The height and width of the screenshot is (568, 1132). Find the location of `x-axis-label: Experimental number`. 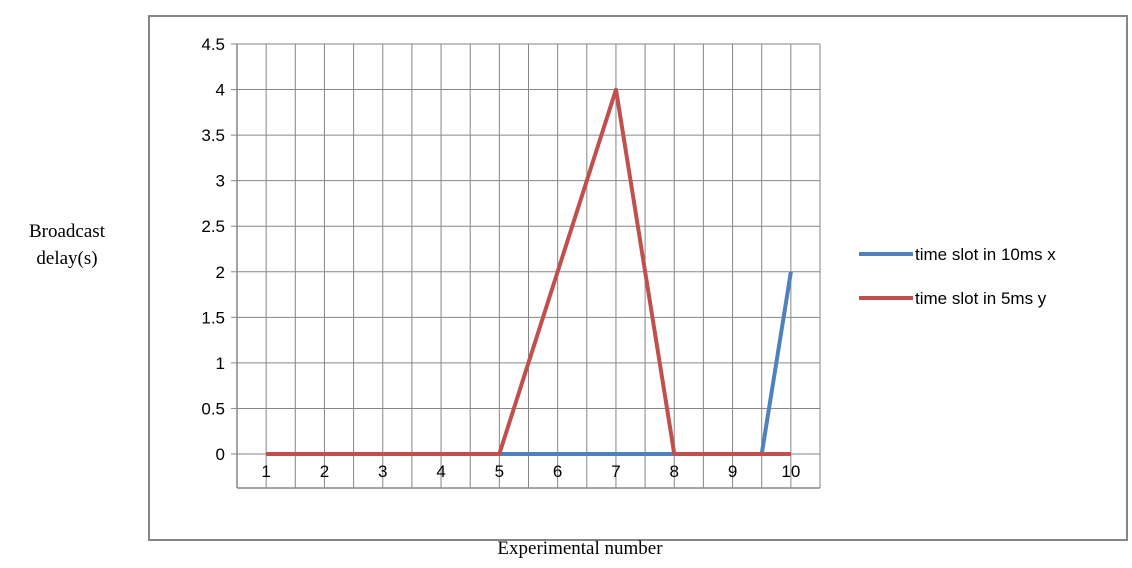

x-axis-label: Experimental number is located at coordinates (580, 548).